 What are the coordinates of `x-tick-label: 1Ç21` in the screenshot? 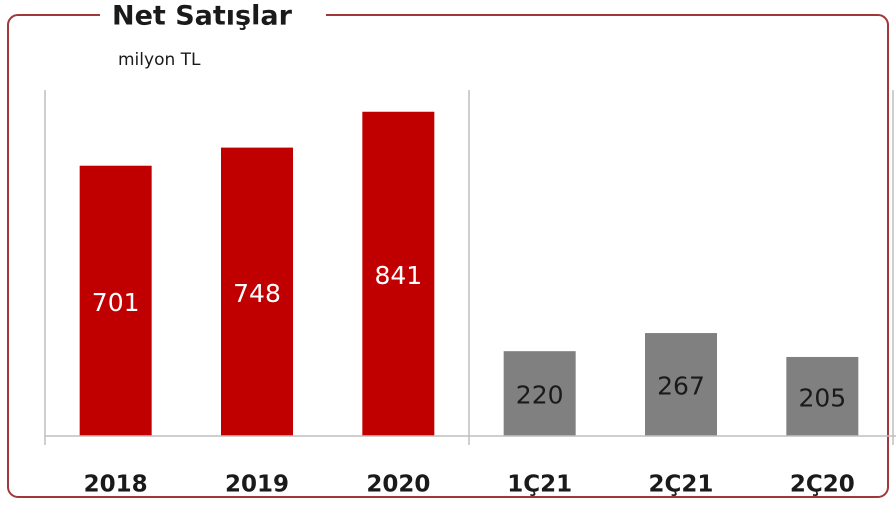 It's located at (539, 485).